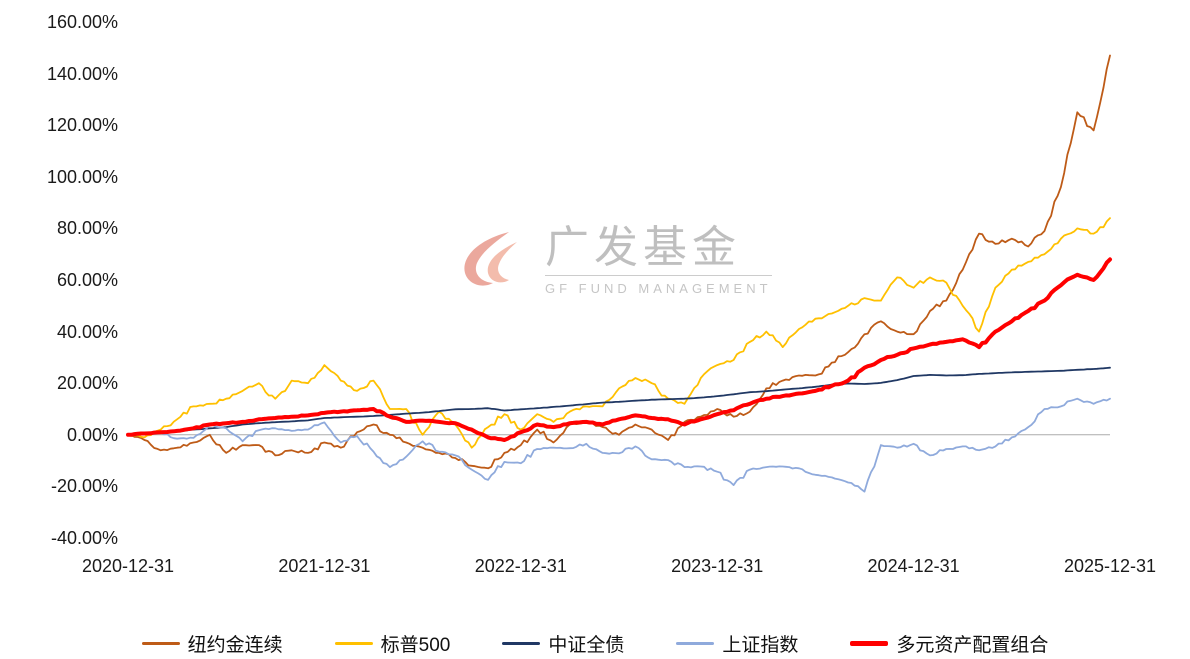 This screenshot has width=1190, height=659. I want to click on legend-label: 中证全债, so click(586, 645).